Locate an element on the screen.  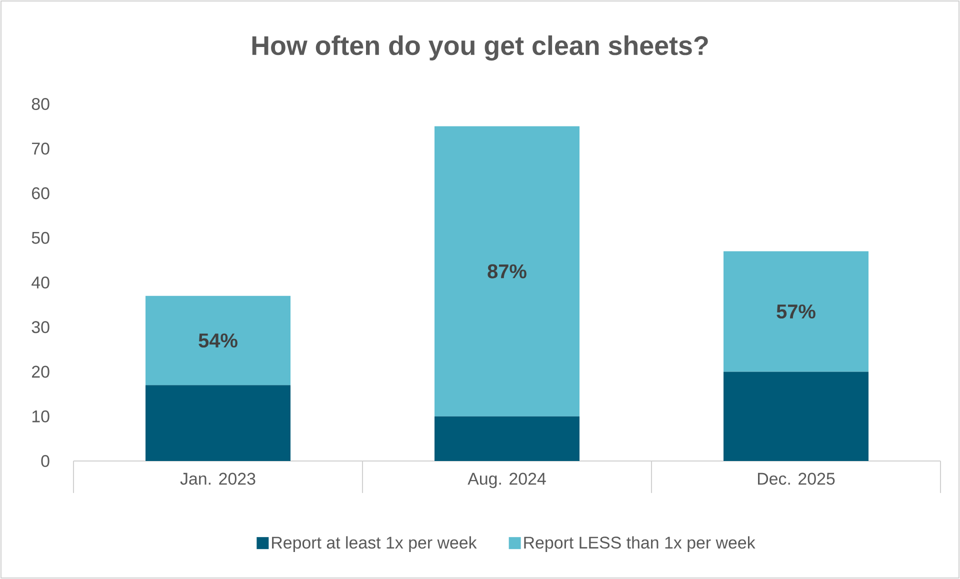
annotation: 57% is located at coordinates (796, 311).